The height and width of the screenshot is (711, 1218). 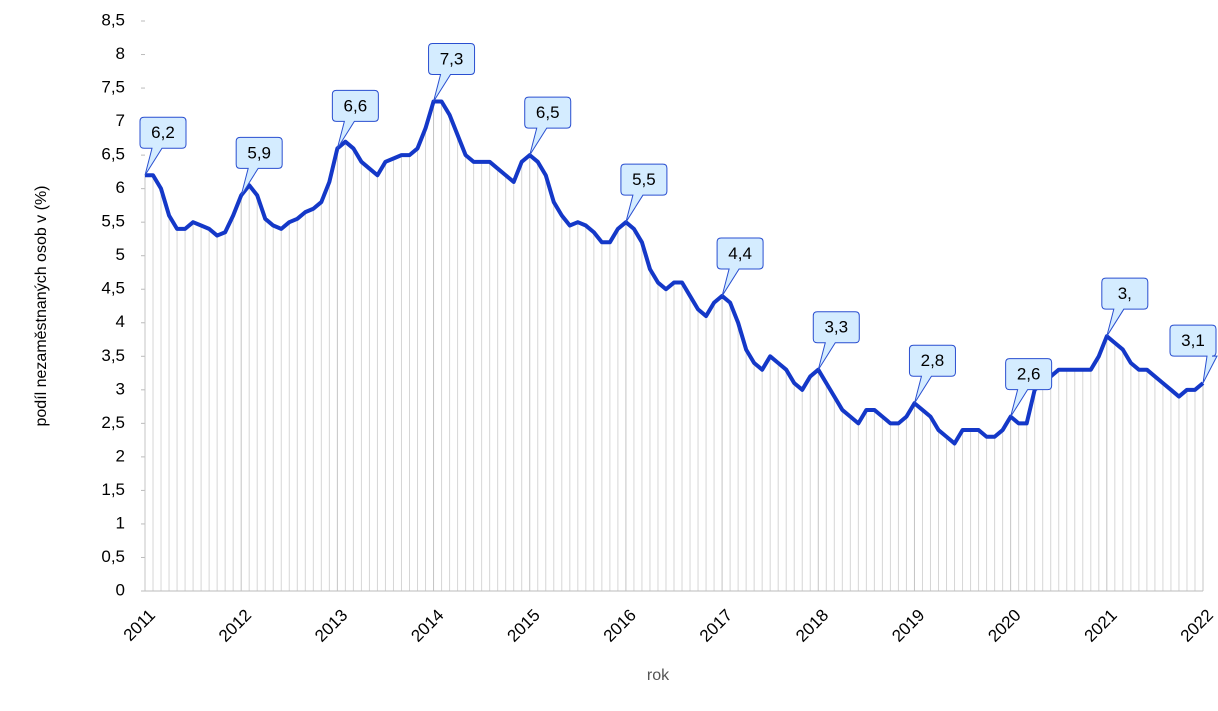 I want to click on y-tick-label: 7, so click(x=120, y=120).